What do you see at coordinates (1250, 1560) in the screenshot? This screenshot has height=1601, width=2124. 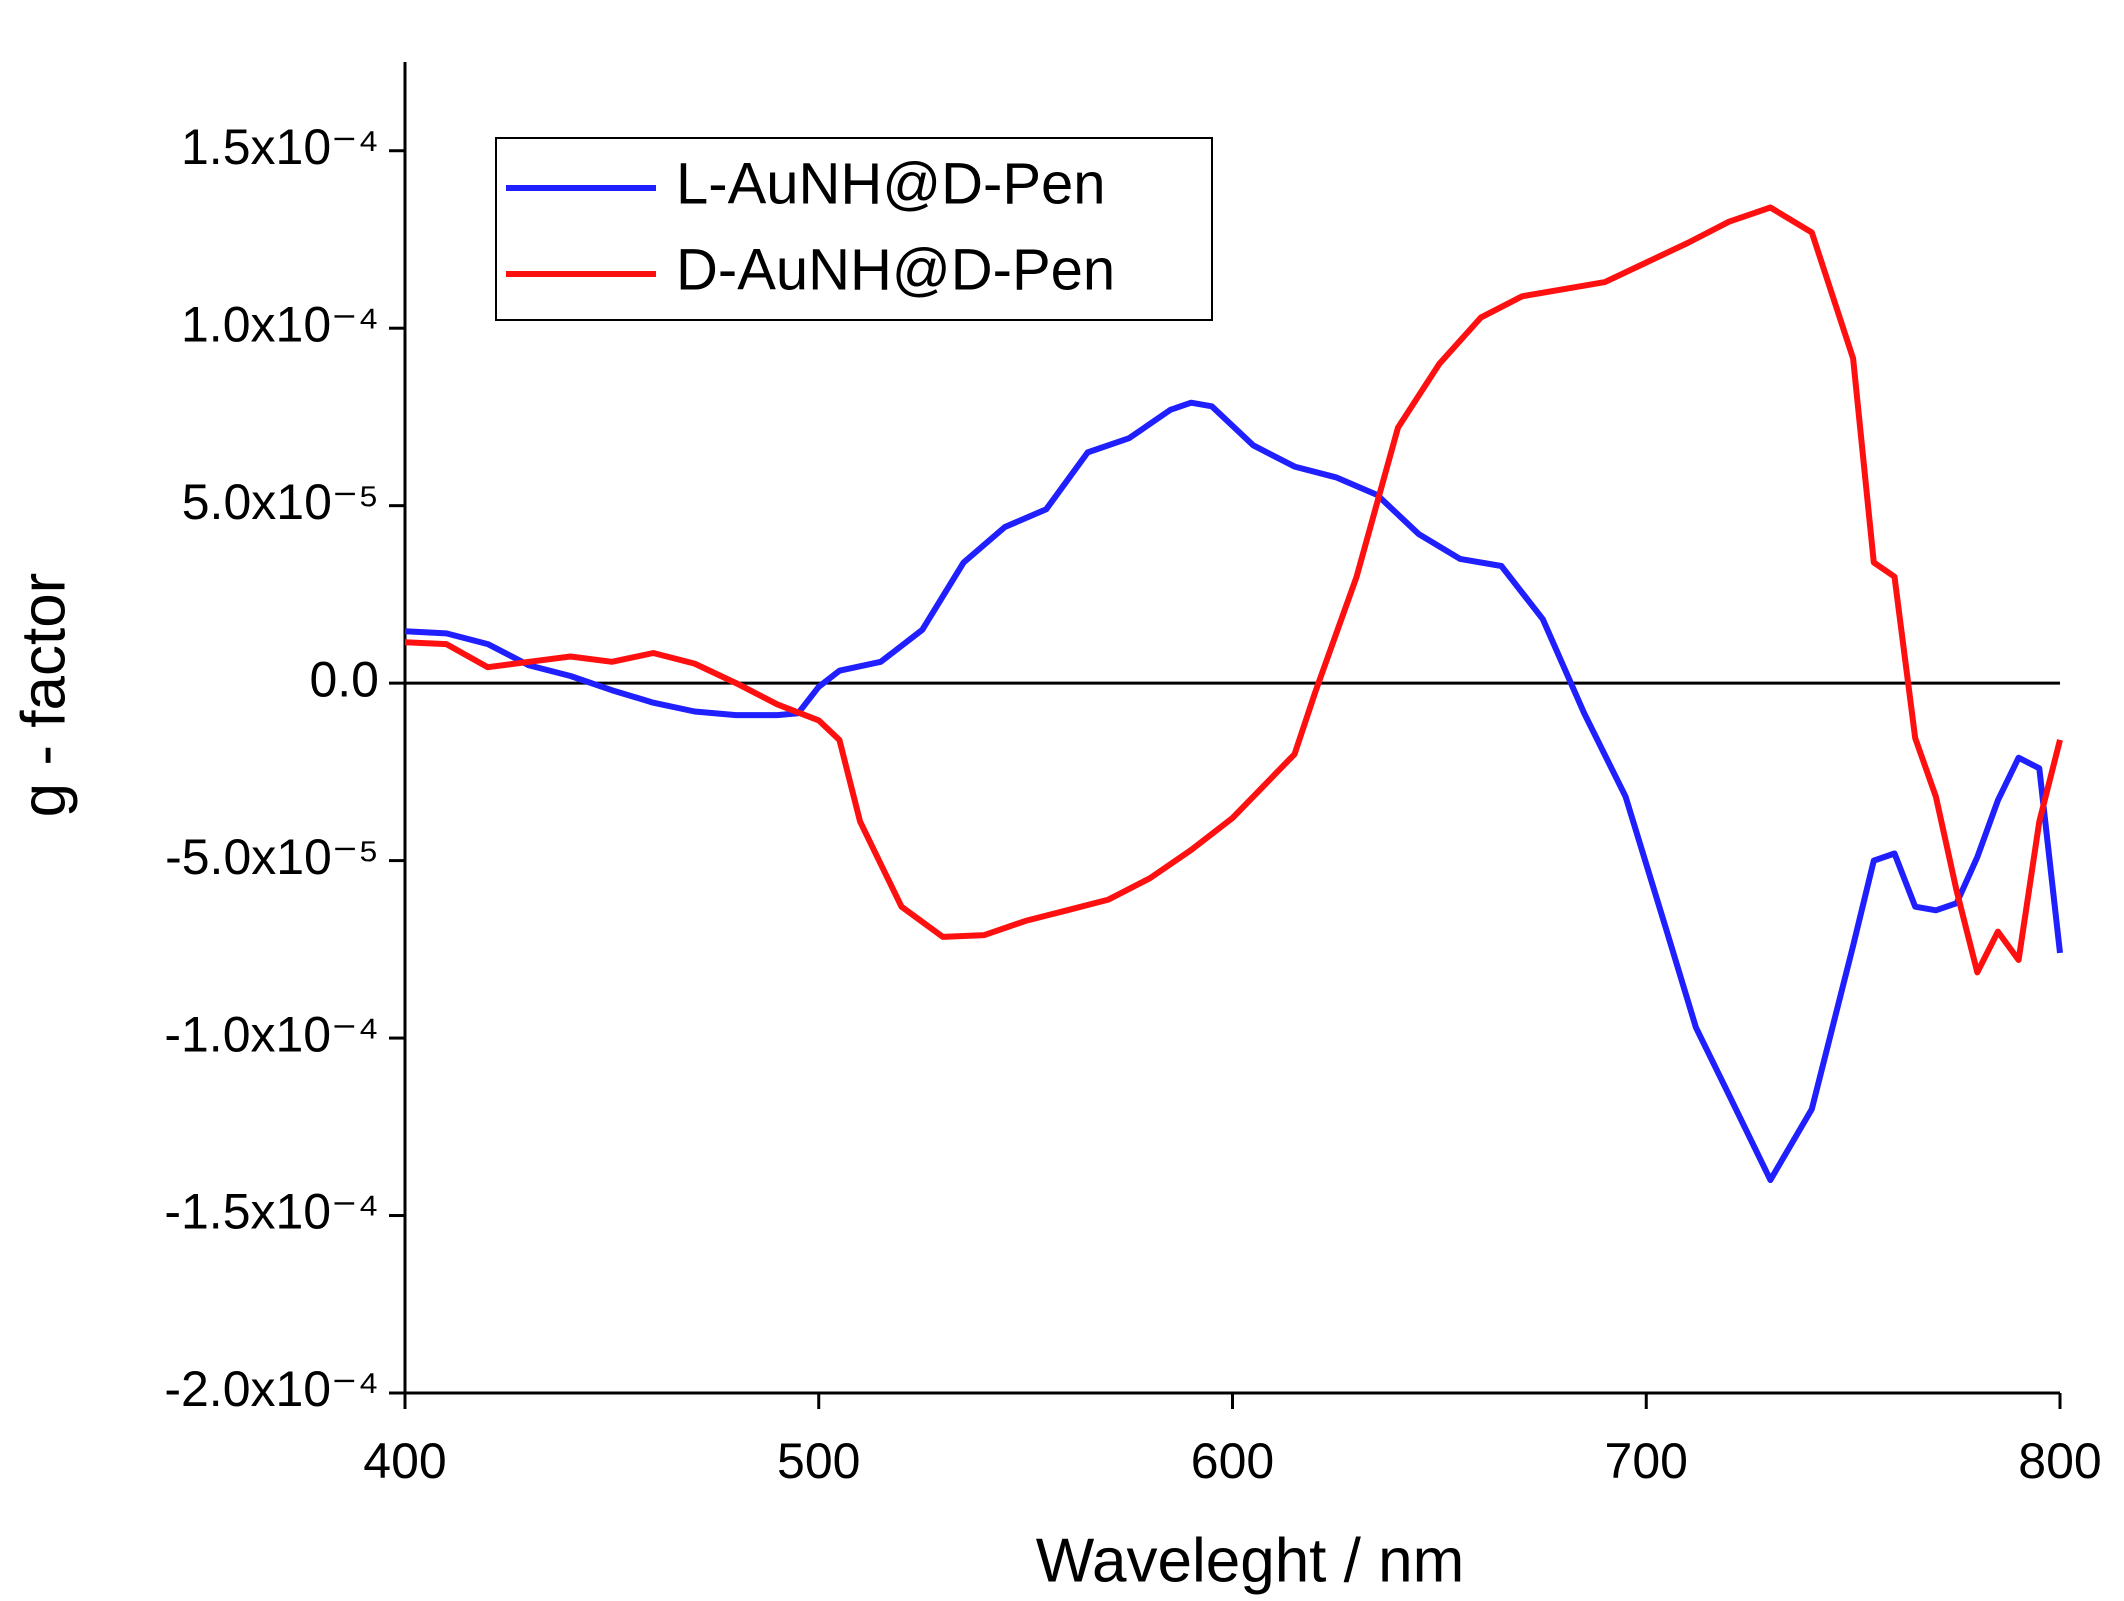 I see `x-axis-label: Waveleght / nm` at bounding box center [1250, 1560].